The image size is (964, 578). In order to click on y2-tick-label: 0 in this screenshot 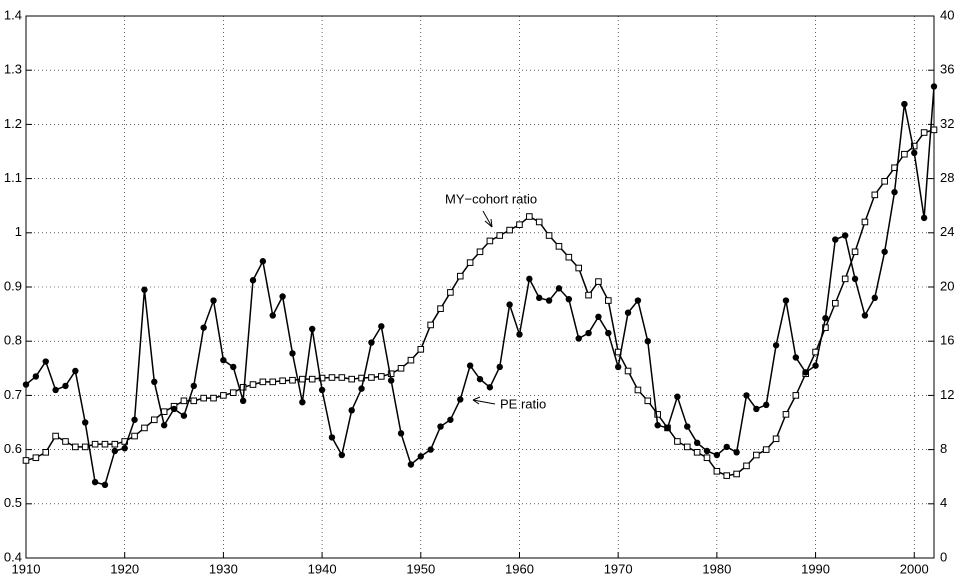, I will do `click(943, 556)`.